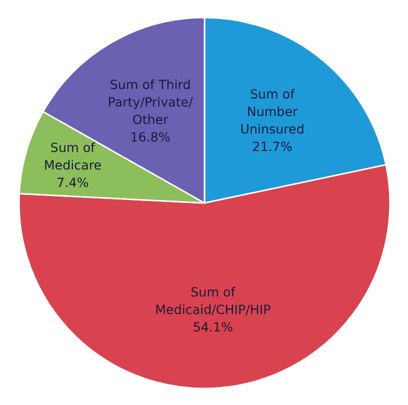  What do you see at coordinates (272, 146) in the screenshot?
I see `data-label: 21.7%` at bounding box center [272, 146].